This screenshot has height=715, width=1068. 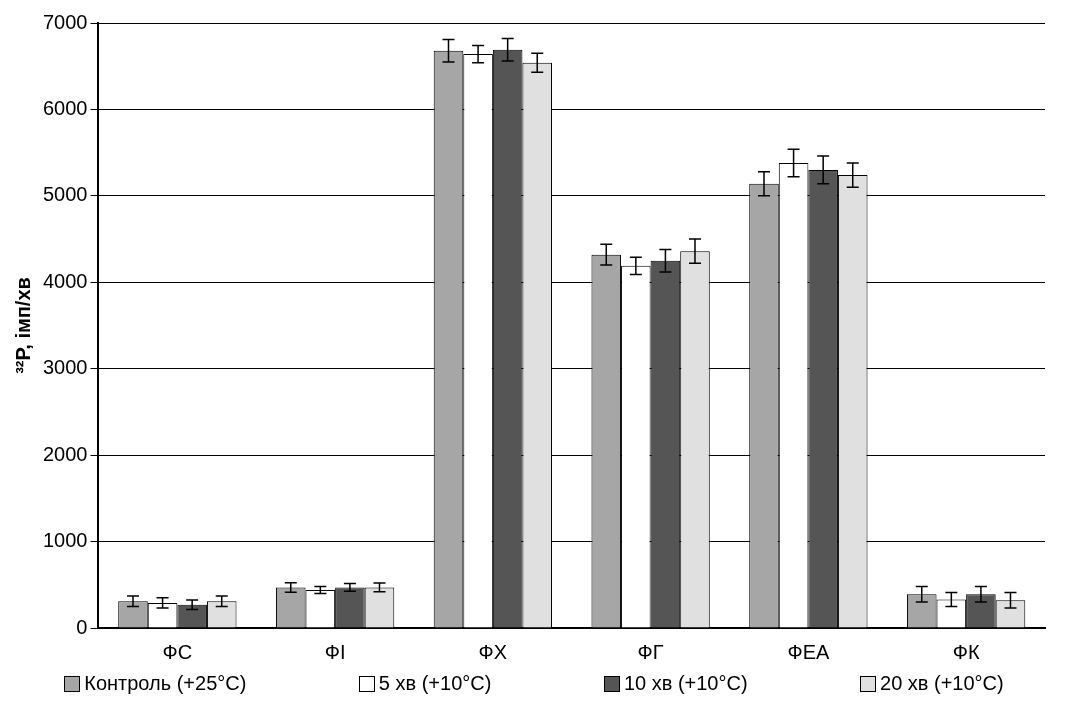 What do you see at coordinates (65, 107) in the screenshot?
I see `y-tick-label: 6000` at bounding box center [65, 107].